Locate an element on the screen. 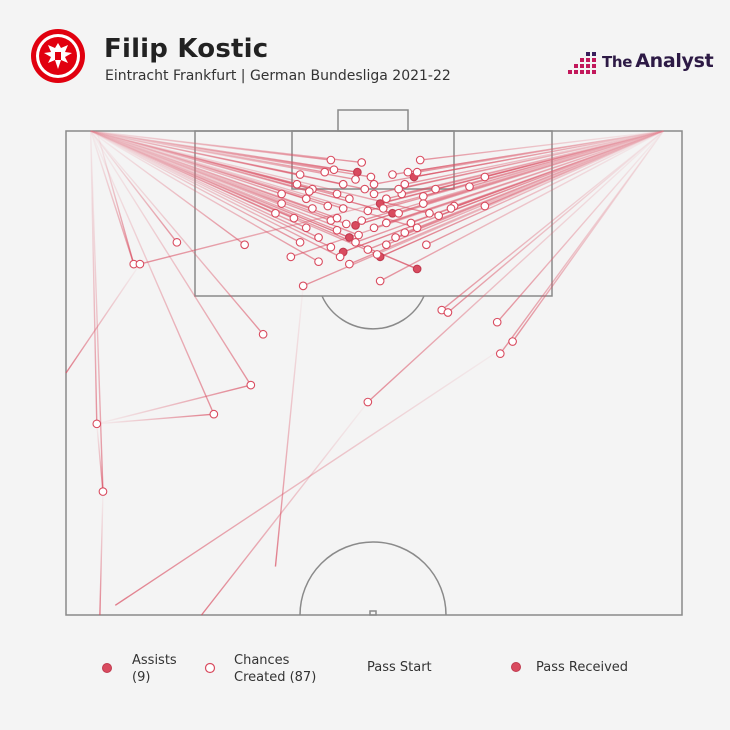 This screenshot has height=730, width=730. centre-spot is located at coordinates (373, 613).